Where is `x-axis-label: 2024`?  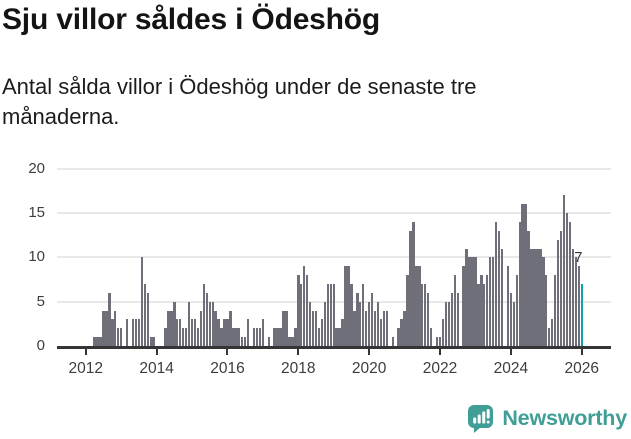
x-axis-label: 2024 is located at coordinates (511, 368).